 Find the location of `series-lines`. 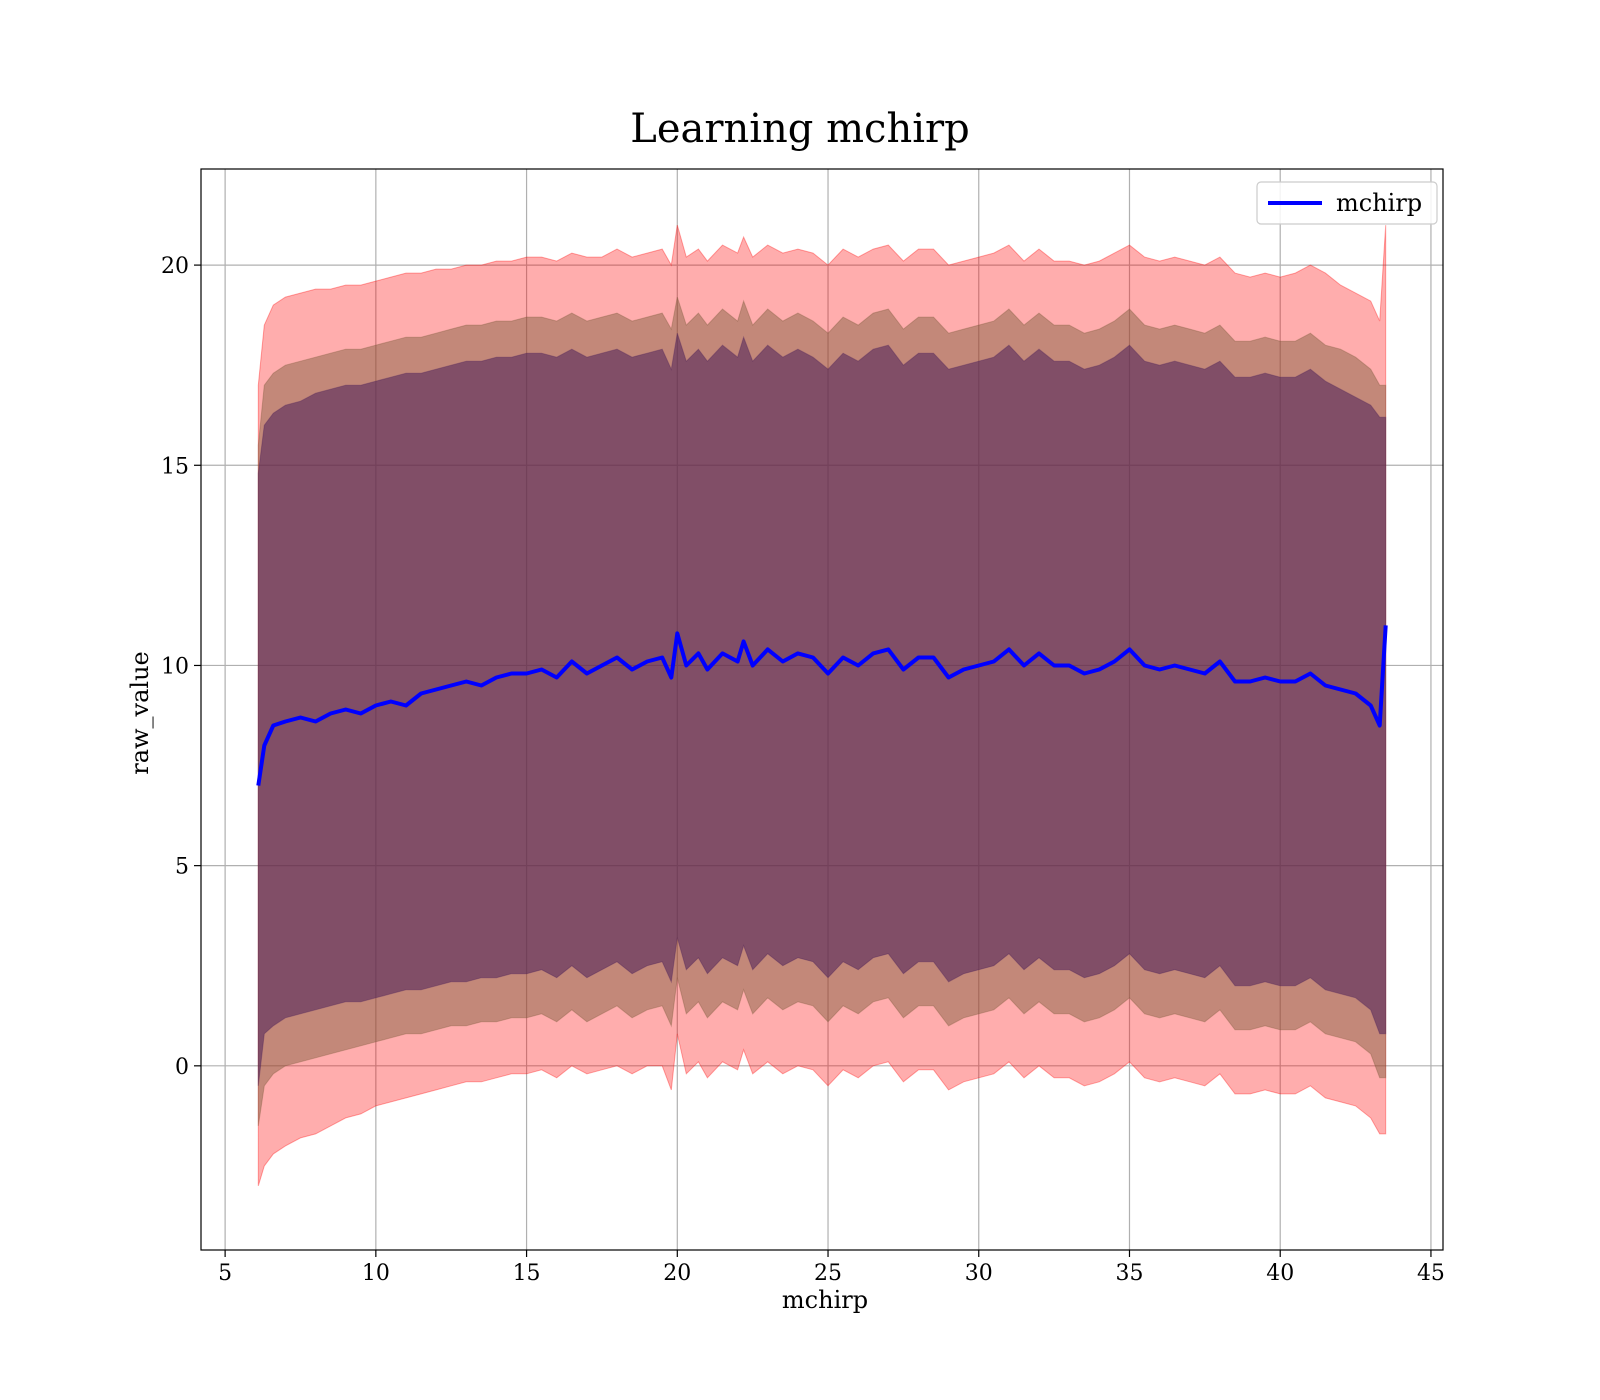

series-lines is located at coordinates (822, 705).